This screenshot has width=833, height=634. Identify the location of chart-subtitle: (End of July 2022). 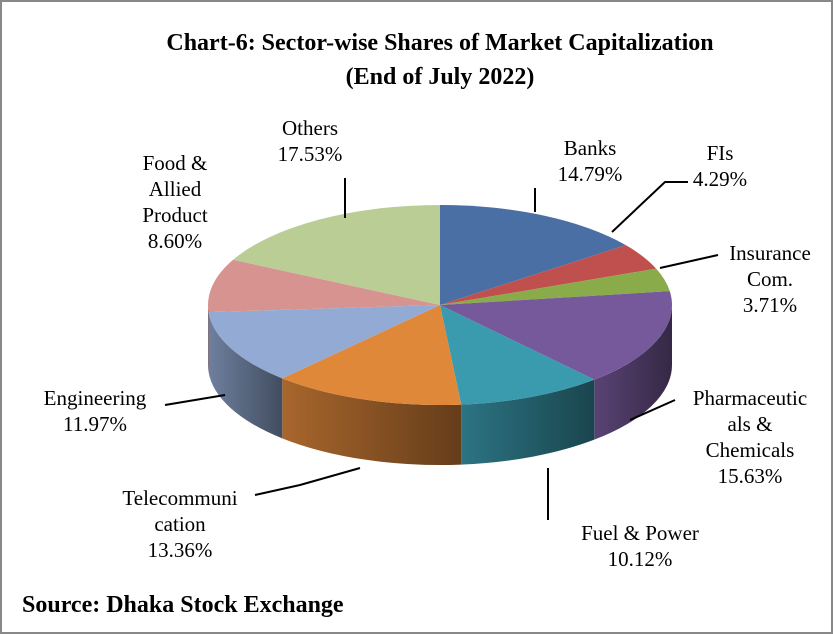
(440, 77).